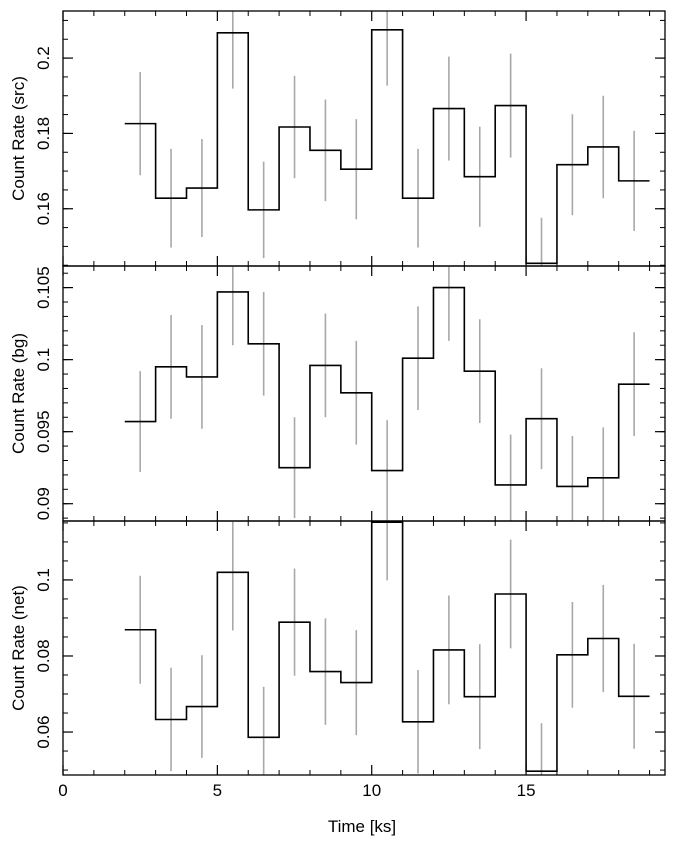 This screenshot has width=676, height=845. What do you see at coordinates (18, 393) in the screenshot?
I see `y-axis-label: Count Rate (bg)` at bounding box center [18, 393].